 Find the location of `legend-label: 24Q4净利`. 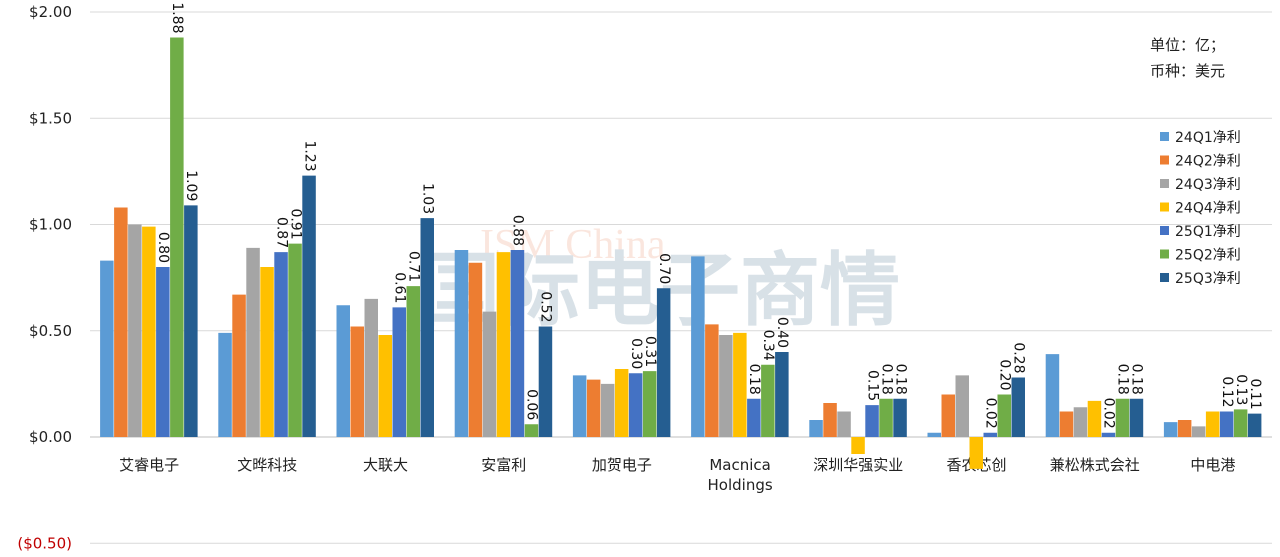

legend-label: 24Q4净利 is located at coordinates (1208, 209).